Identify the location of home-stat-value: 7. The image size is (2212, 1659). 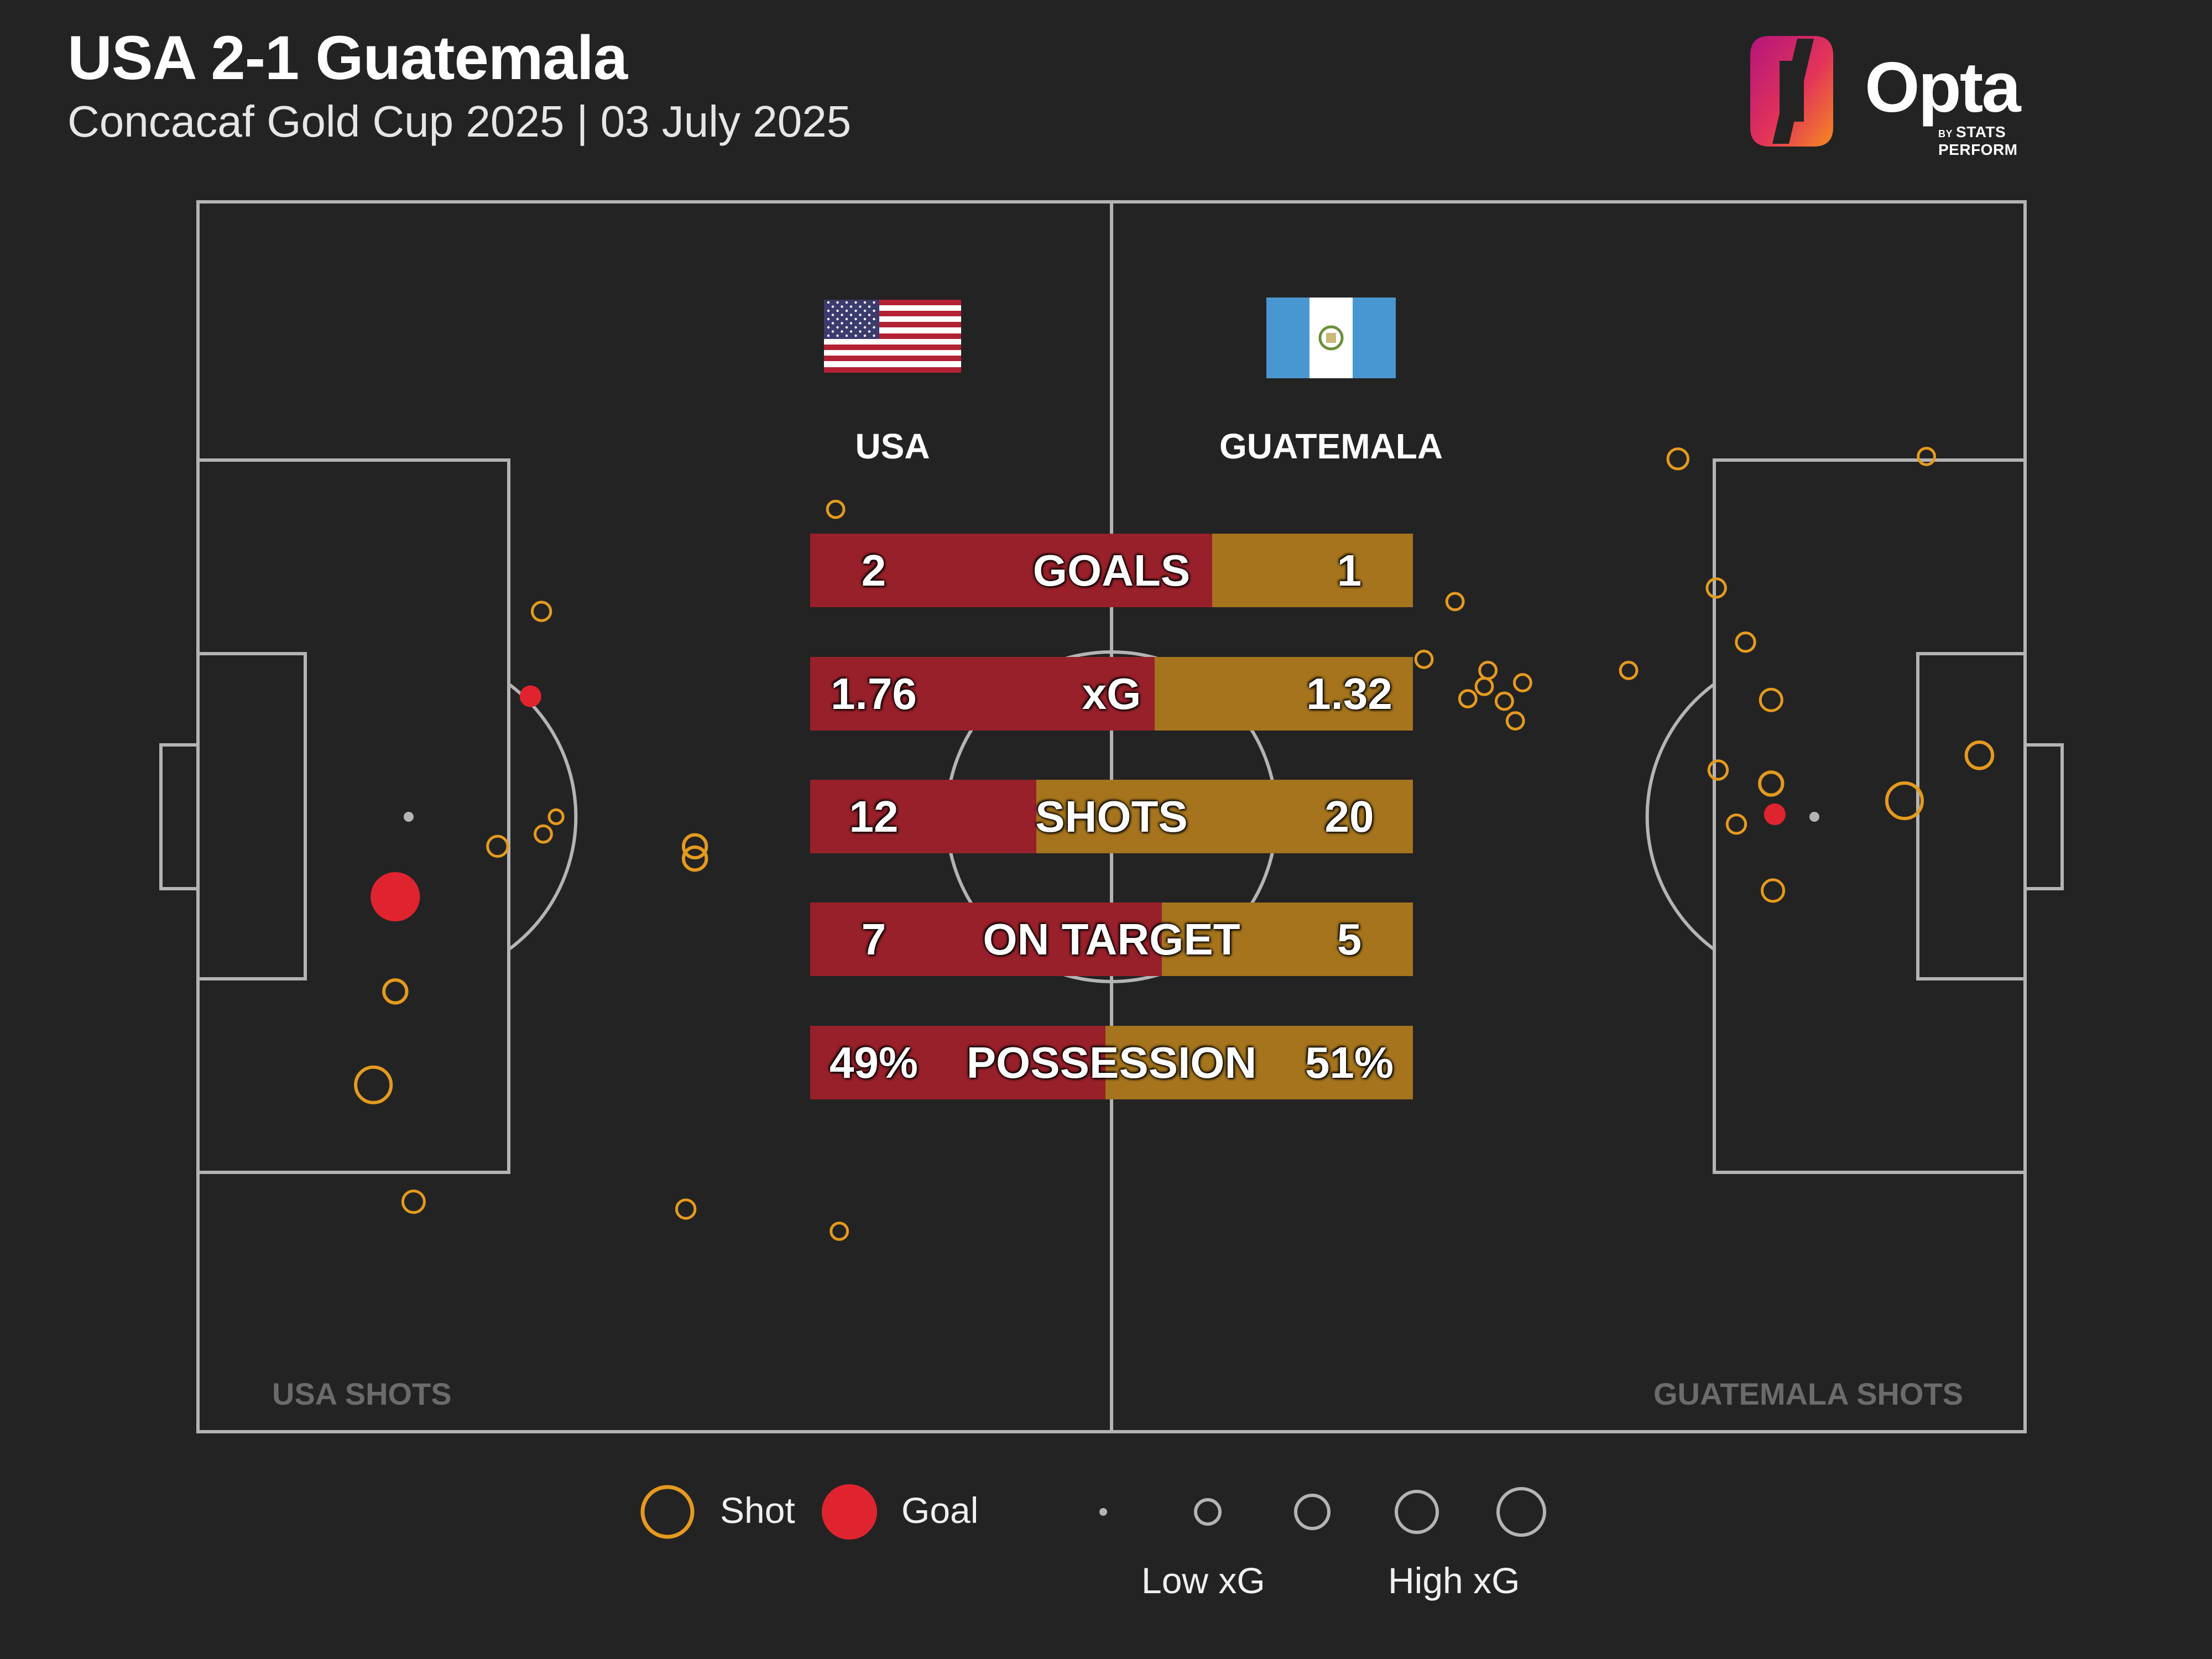
(874, 939).